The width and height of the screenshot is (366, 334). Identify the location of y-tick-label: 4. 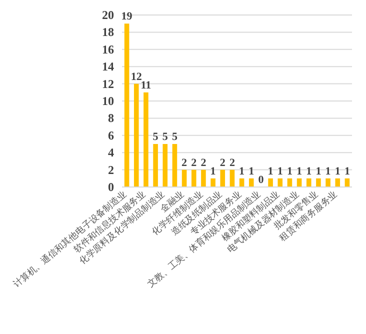
(111, 153).